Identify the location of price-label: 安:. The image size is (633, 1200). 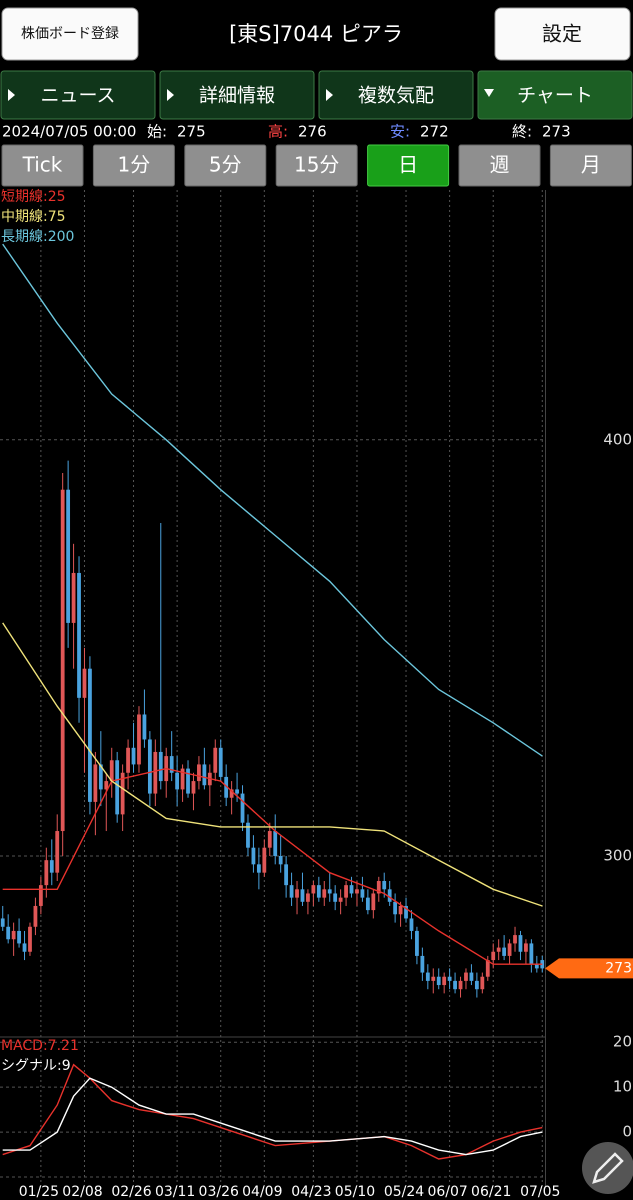
(400, 132).